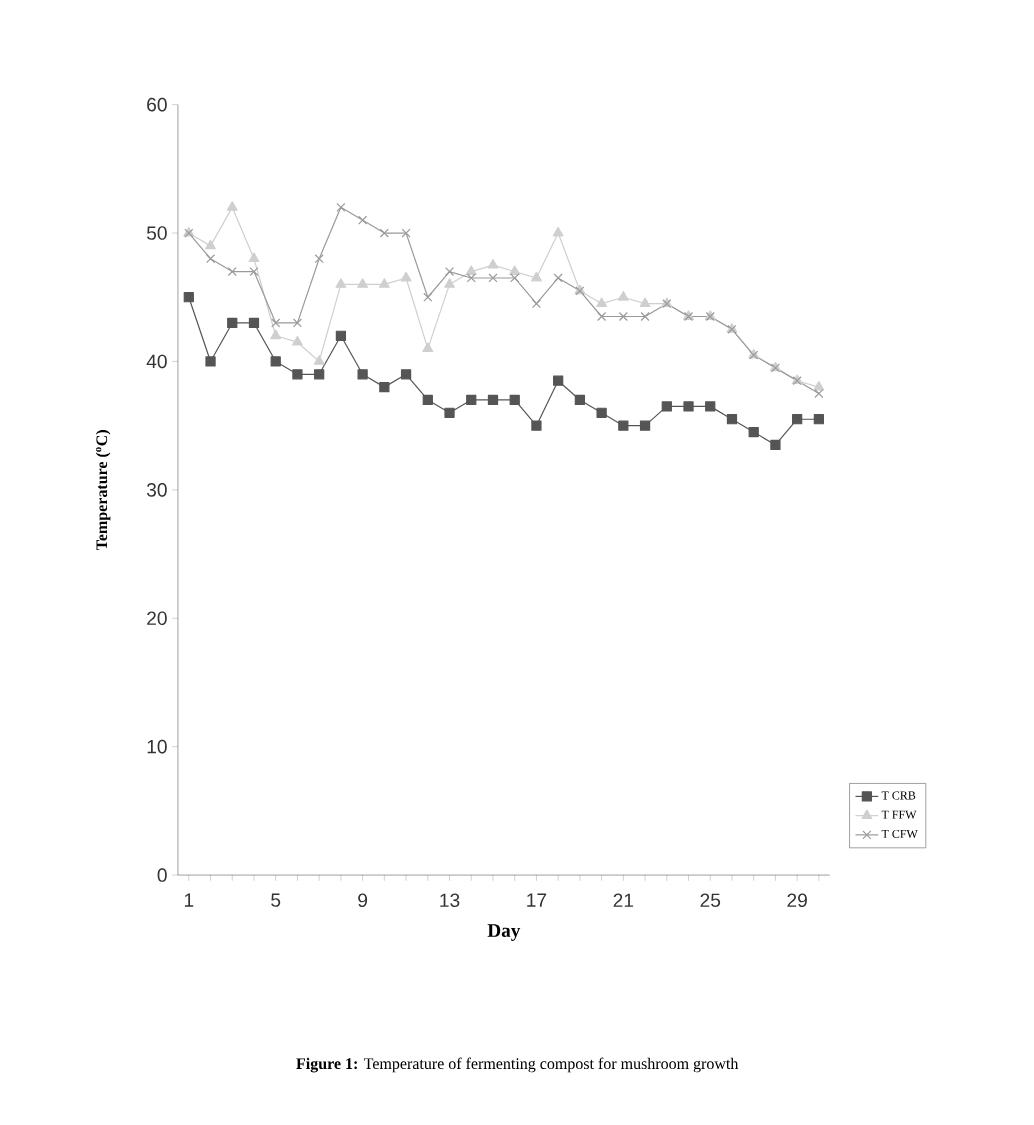  I want to click on x-tick-label: 25, so click(710, 900).